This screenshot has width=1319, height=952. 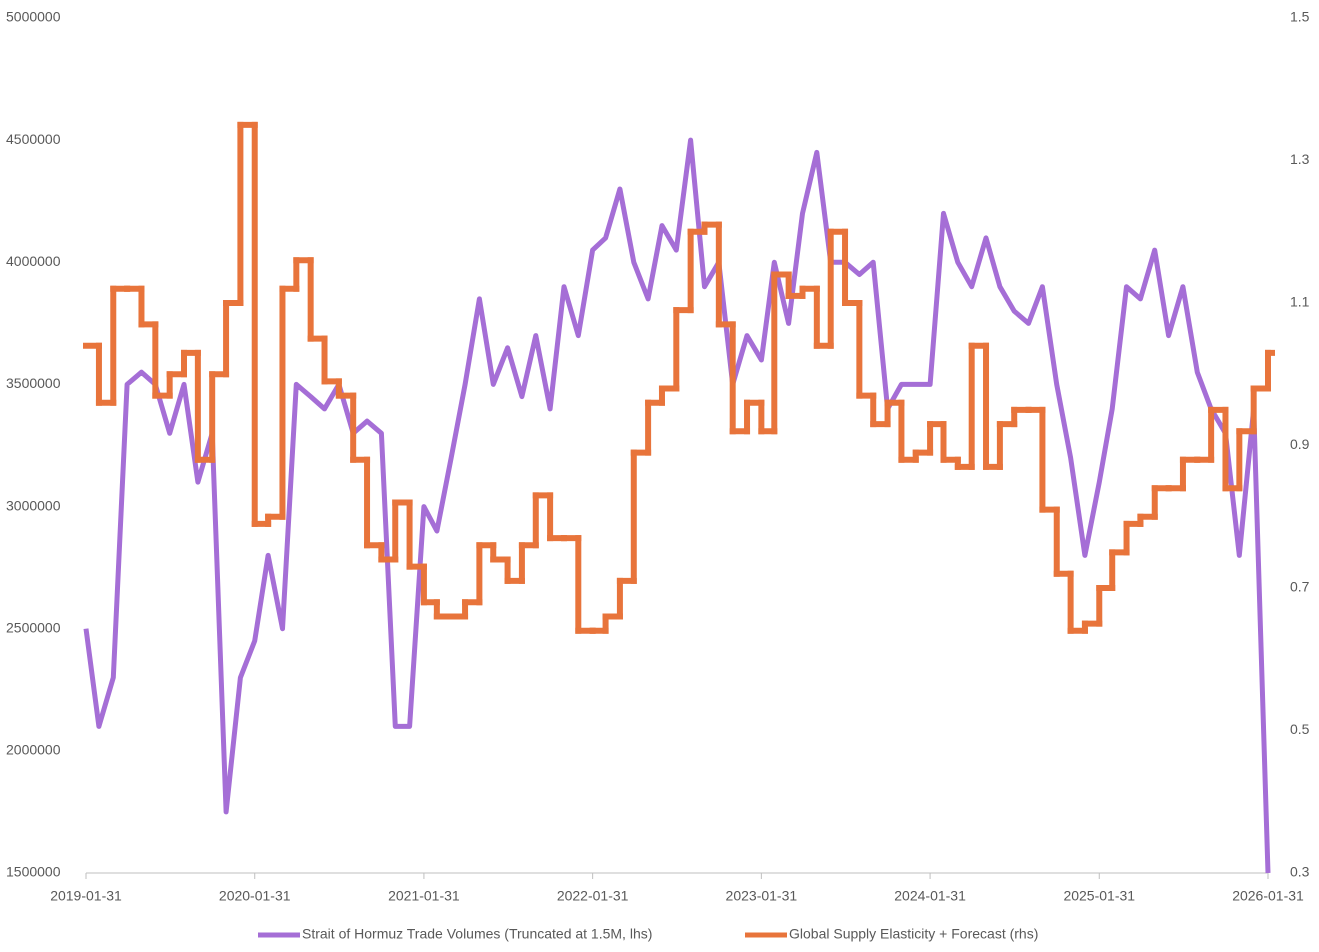 What do you see at coordinates (1300, 444) in the screenshot?
I see `y2-tick-label: 0.9` at bounding box center [1300, 444].